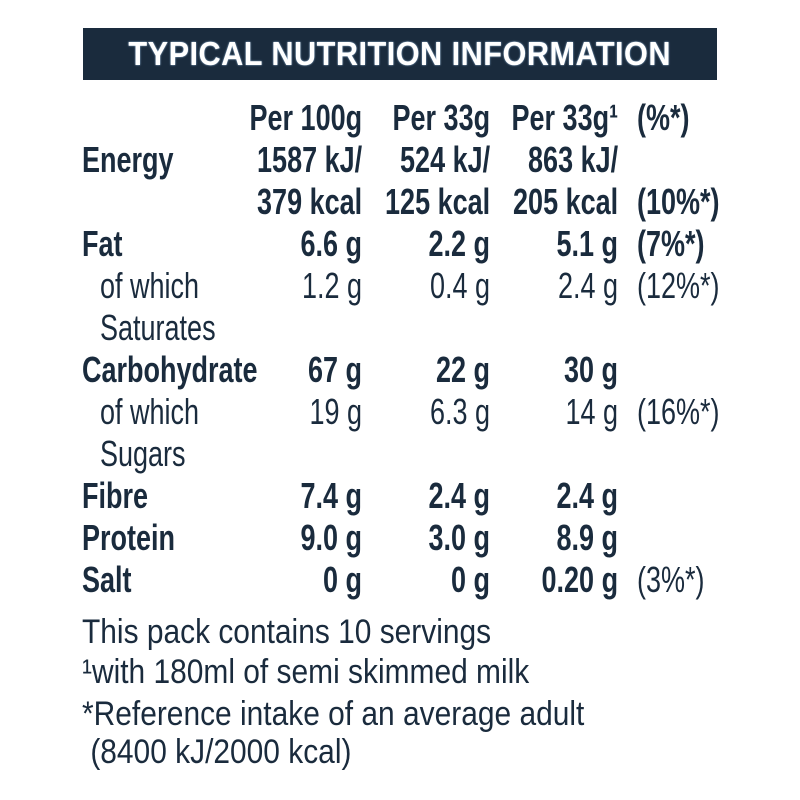  I want to click on value-c1: 1.2 g, so click(322, 286).